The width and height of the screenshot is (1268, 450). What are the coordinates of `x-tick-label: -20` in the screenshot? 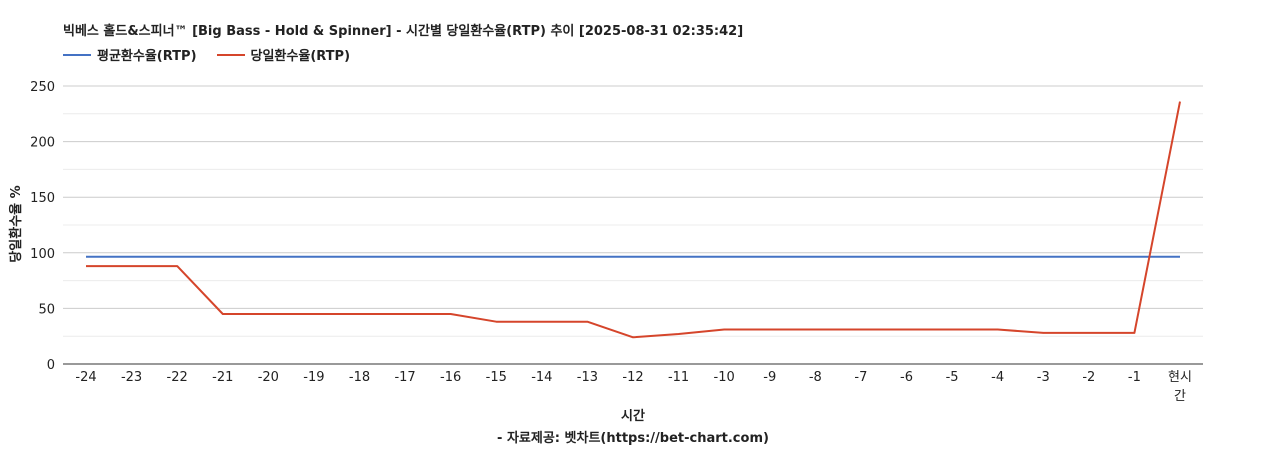 It's located at (268, 377).